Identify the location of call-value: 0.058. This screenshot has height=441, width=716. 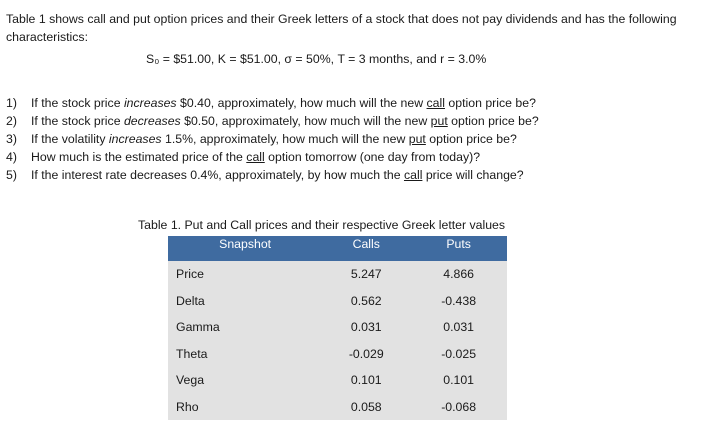
(366, 406).